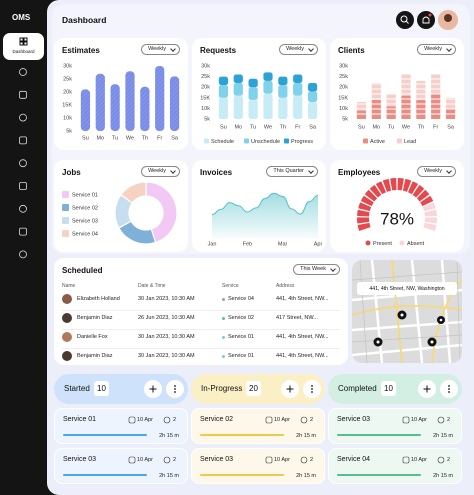 The image size is (474, 495). I want to click on progress-track, so click(242, 435).